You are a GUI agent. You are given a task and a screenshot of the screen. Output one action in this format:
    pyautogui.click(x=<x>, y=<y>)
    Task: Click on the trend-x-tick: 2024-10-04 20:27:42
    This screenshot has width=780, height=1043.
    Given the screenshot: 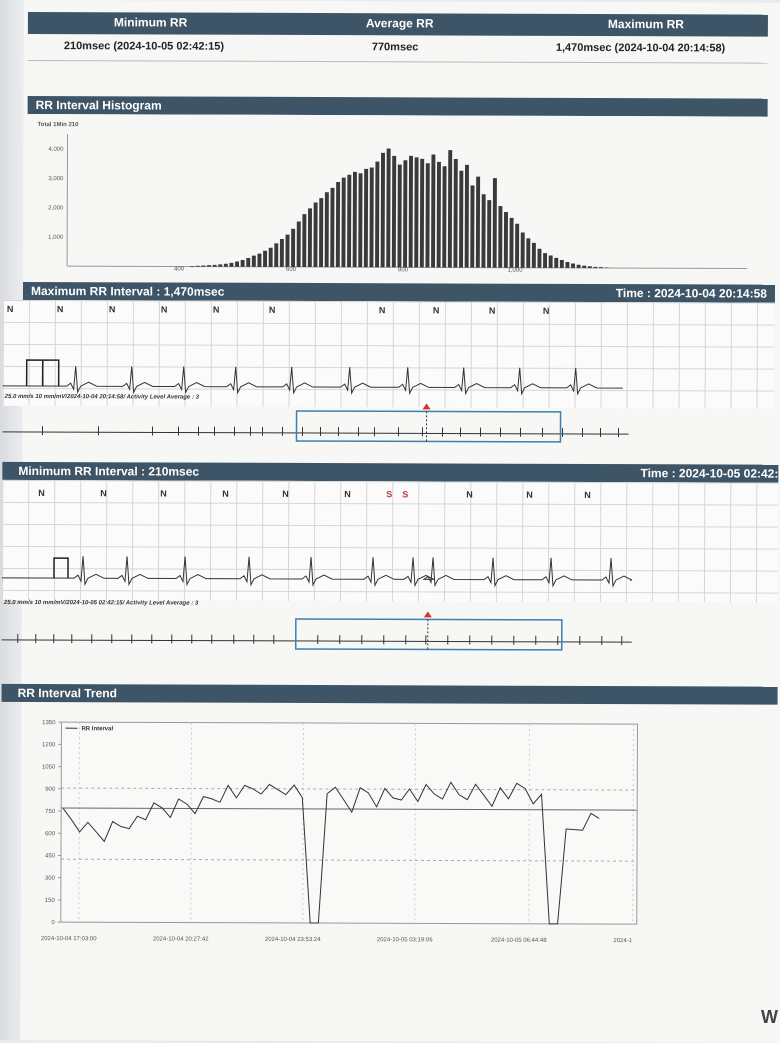 What is the action you would take?
    pyautogui.click(x=181, y=939)
    